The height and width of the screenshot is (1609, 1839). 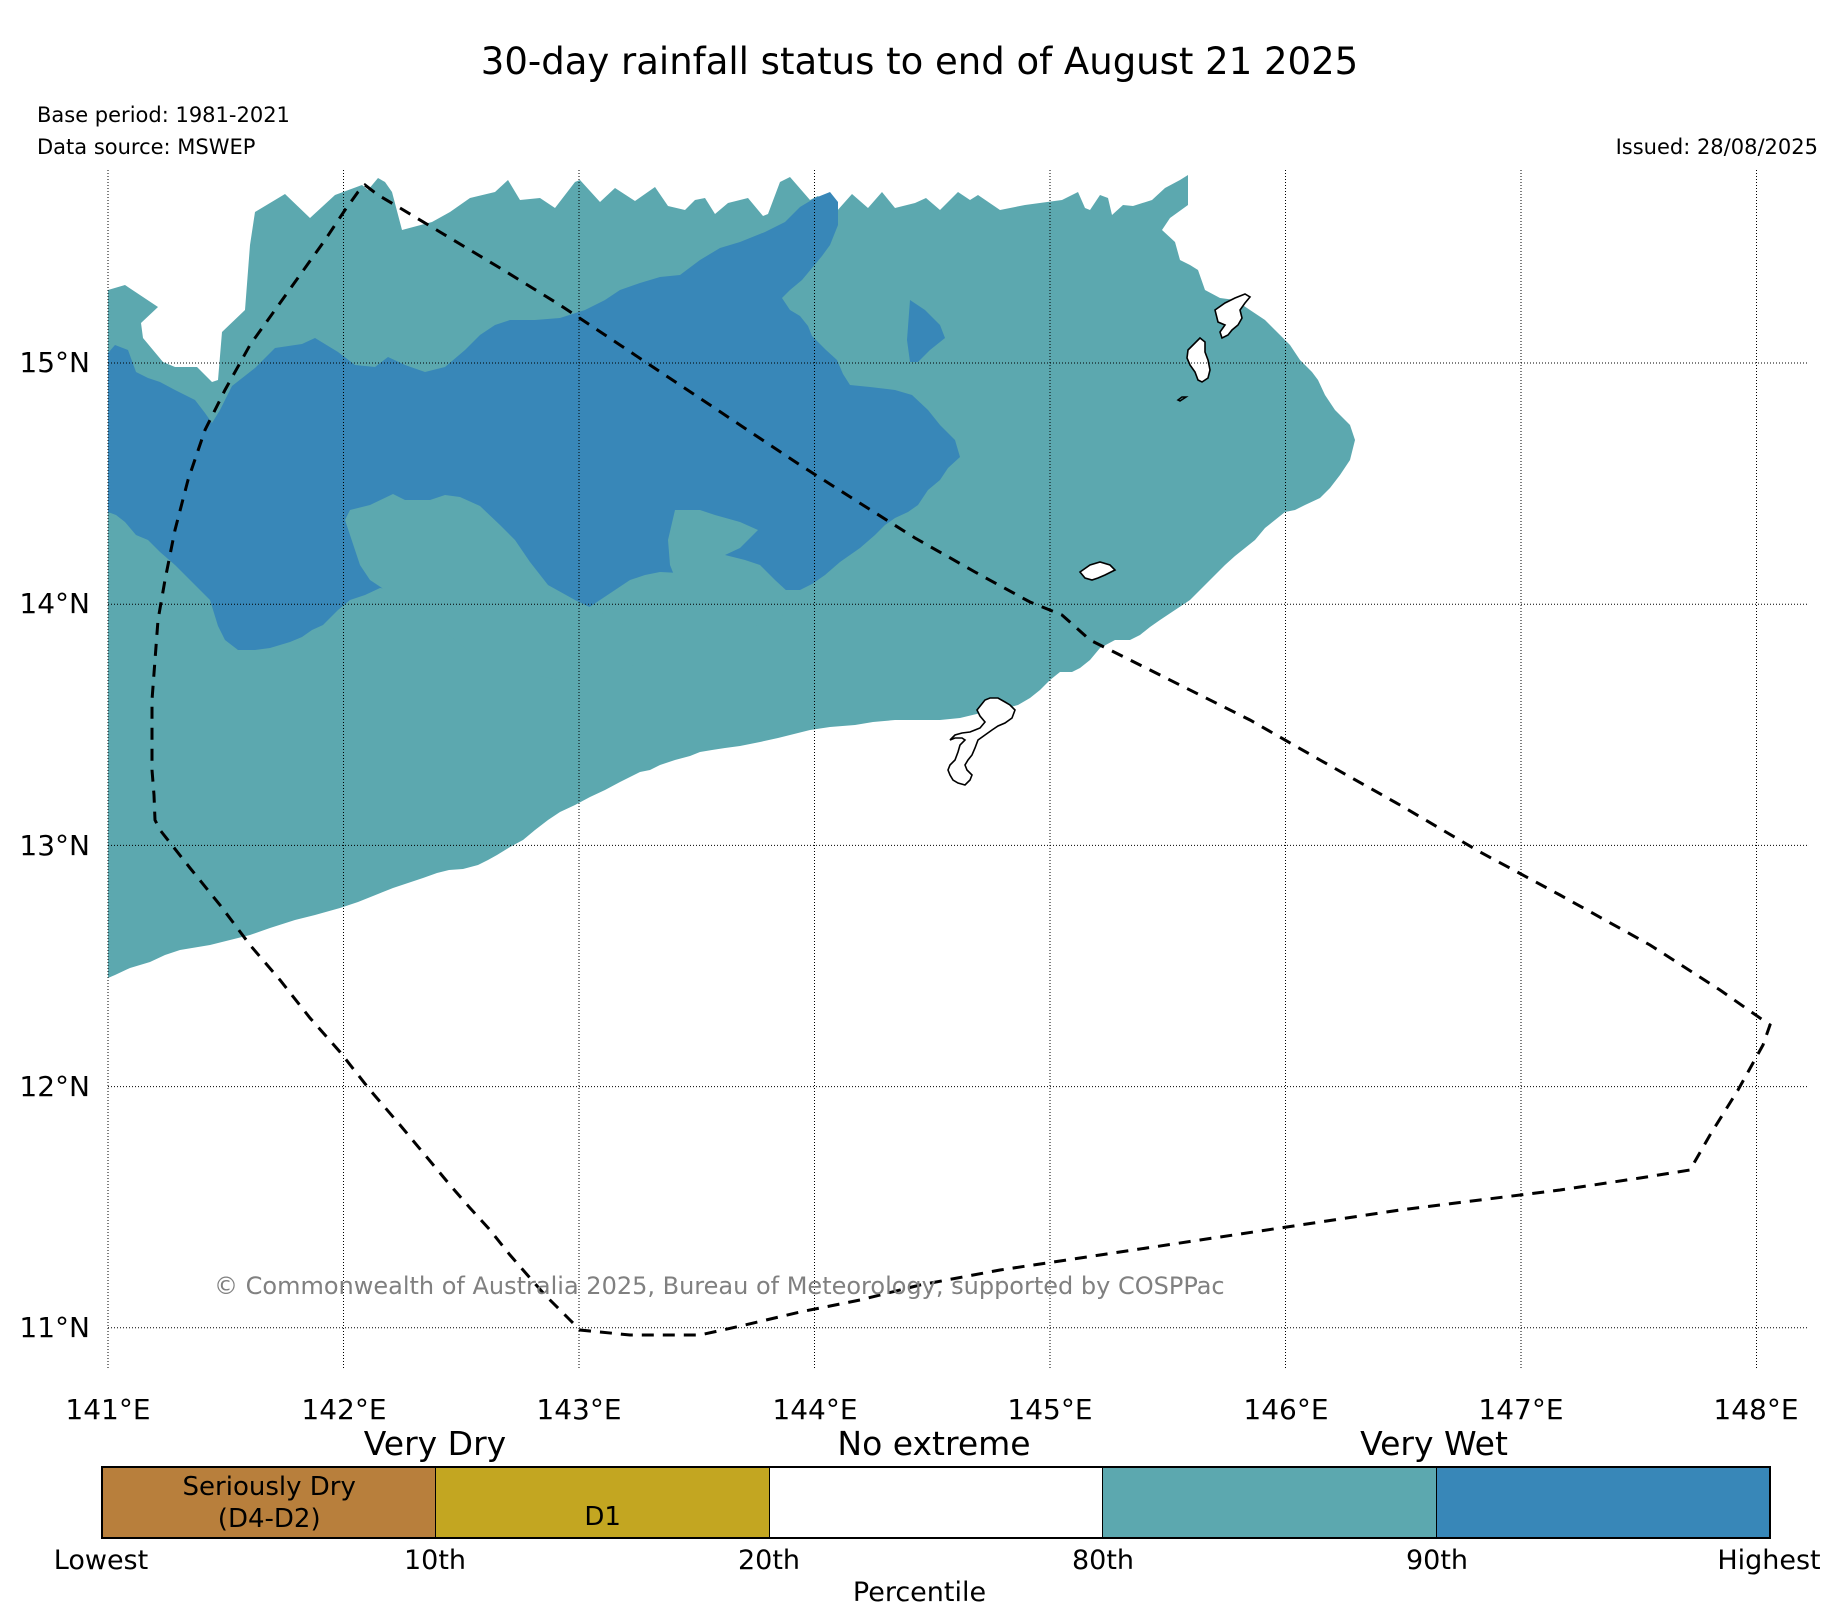 I want to click on lon-label-147e: 147°E, so click(x=1521, y=1409).